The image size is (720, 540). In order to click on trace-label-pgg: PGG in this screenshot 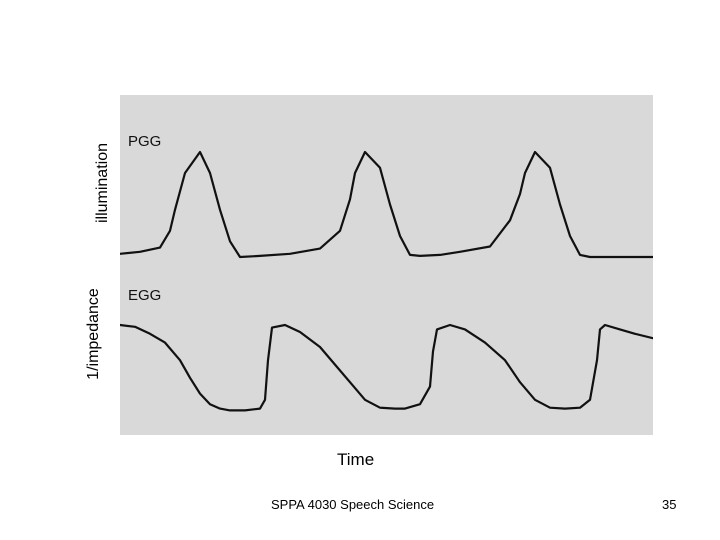, I will do `click(145, 141)`.